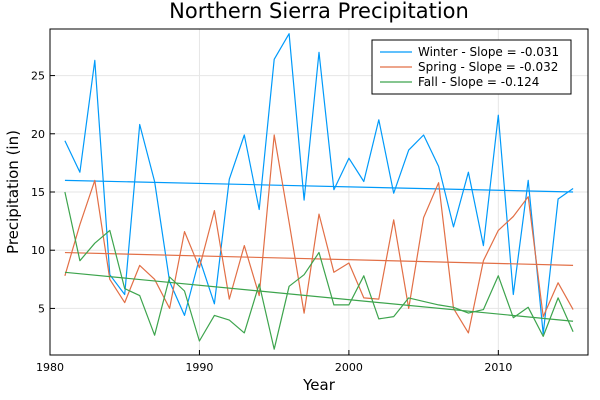 The height and width of the screenshot is (400, 600). Describe the element at coordinates (38, 76) in the screenshot. I see `y-tick-label: 25` at that location.